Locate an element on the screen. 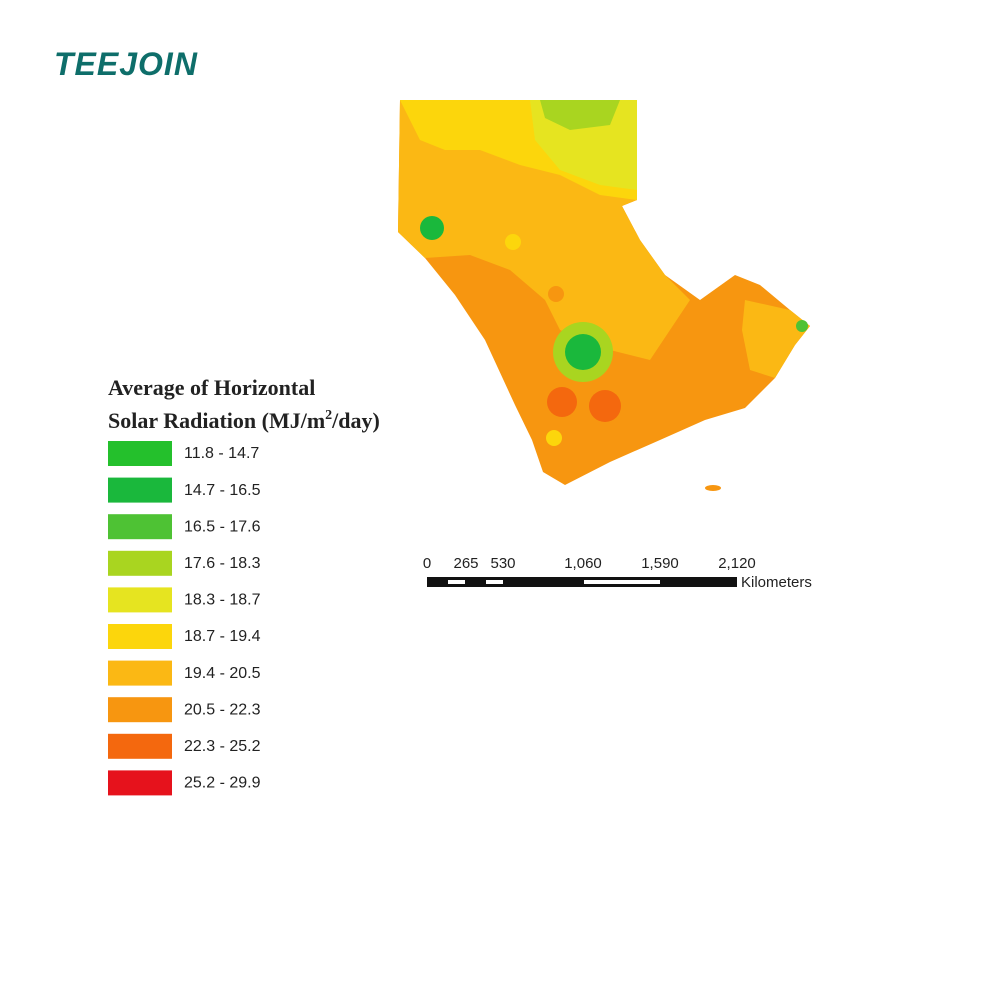  scale-tick-label: 1,060 is located at coordinates (583, 563).